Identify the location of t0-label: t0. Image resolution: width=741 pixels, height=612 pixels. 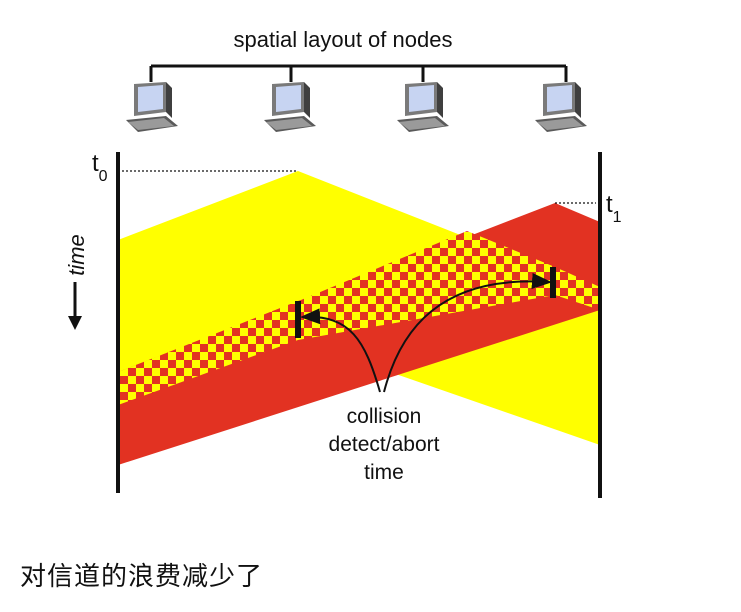
(100, 167).